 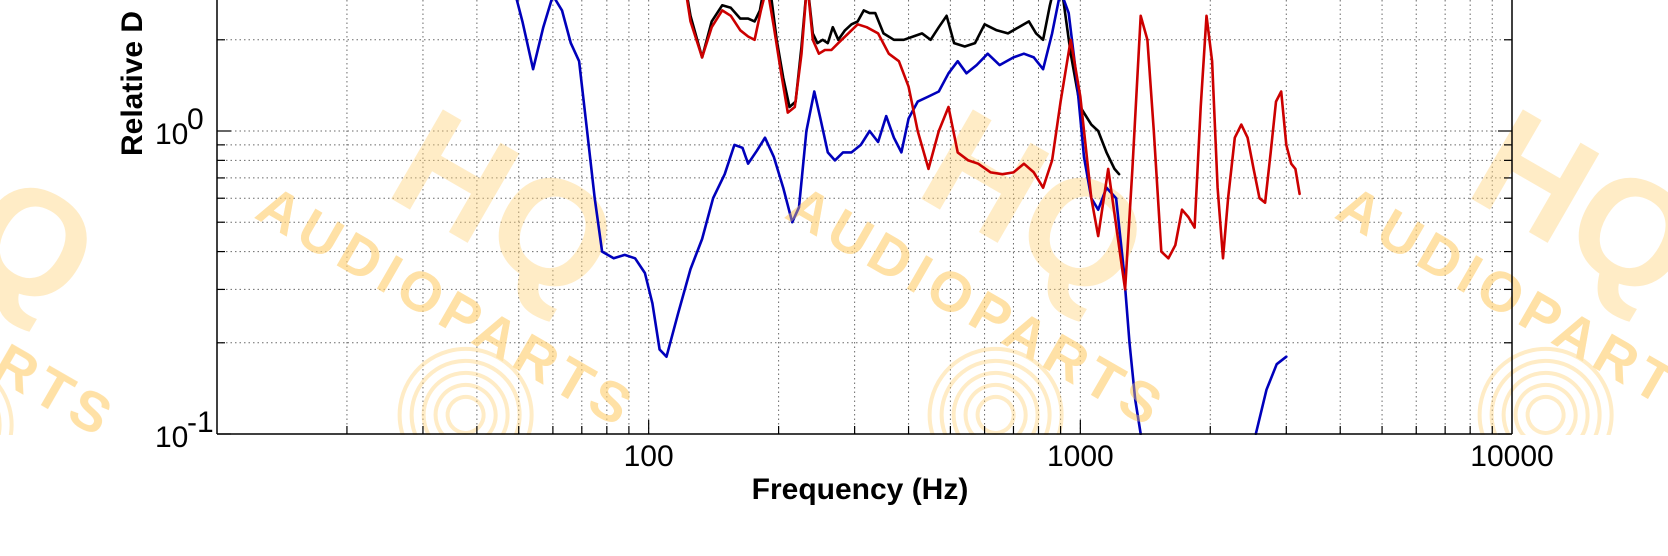 What do you see at coordinates (200, 422) in the screenshot?
I see `y-tick-exponent: -1` at bounding box center [200, 422].